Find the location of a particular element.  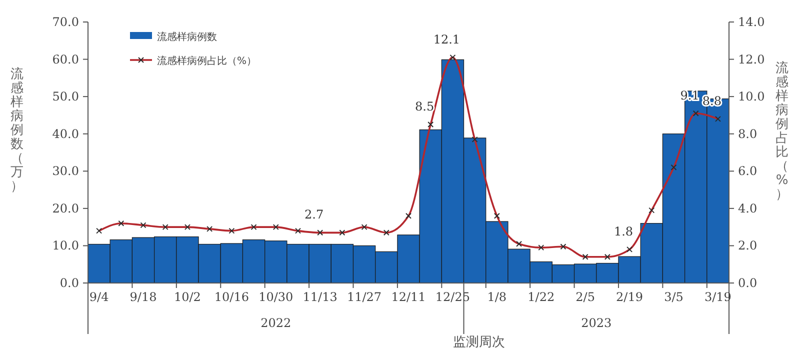

legend-label: 流感样病例占比（%） is located at coordinates (207, 61).